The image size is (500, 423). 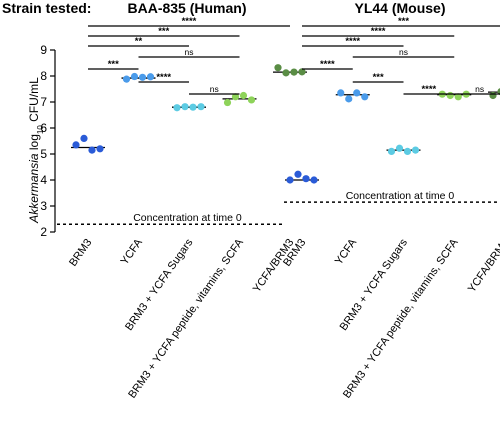 I want to click on y-axis-title: Akkermansia log10 CFU/mL, so click(x=36, y=150).